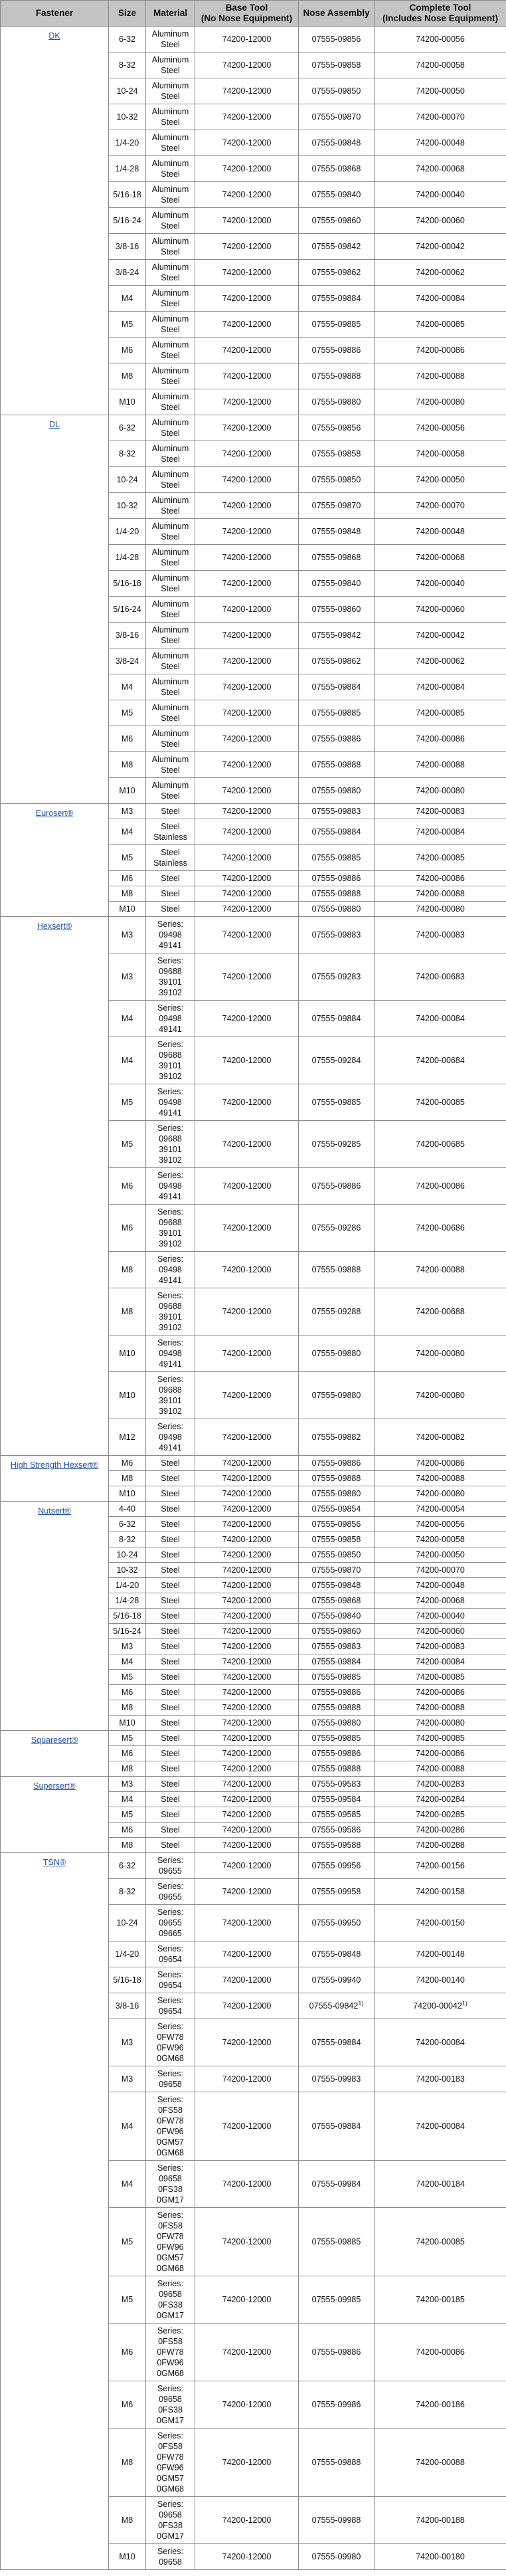  I want to click on complete-tool-cell: 74200-00040, so click(440, 194).